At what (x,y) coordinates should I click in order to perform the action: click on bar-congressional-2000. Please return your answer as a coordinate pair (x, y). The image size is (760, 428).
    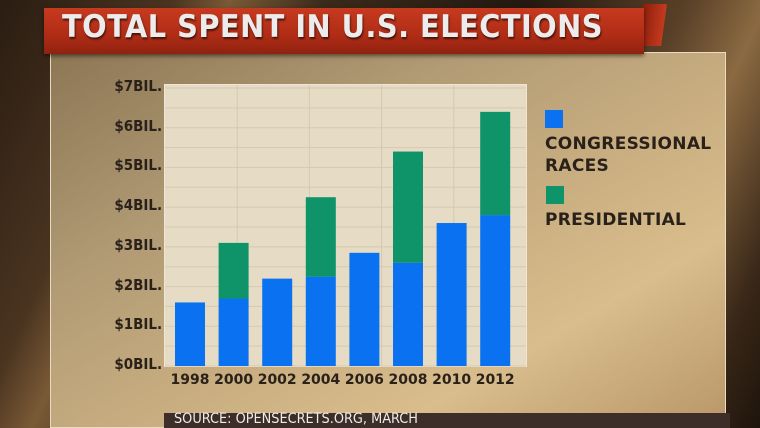
    Looking at the image, I should click on (233, 332).